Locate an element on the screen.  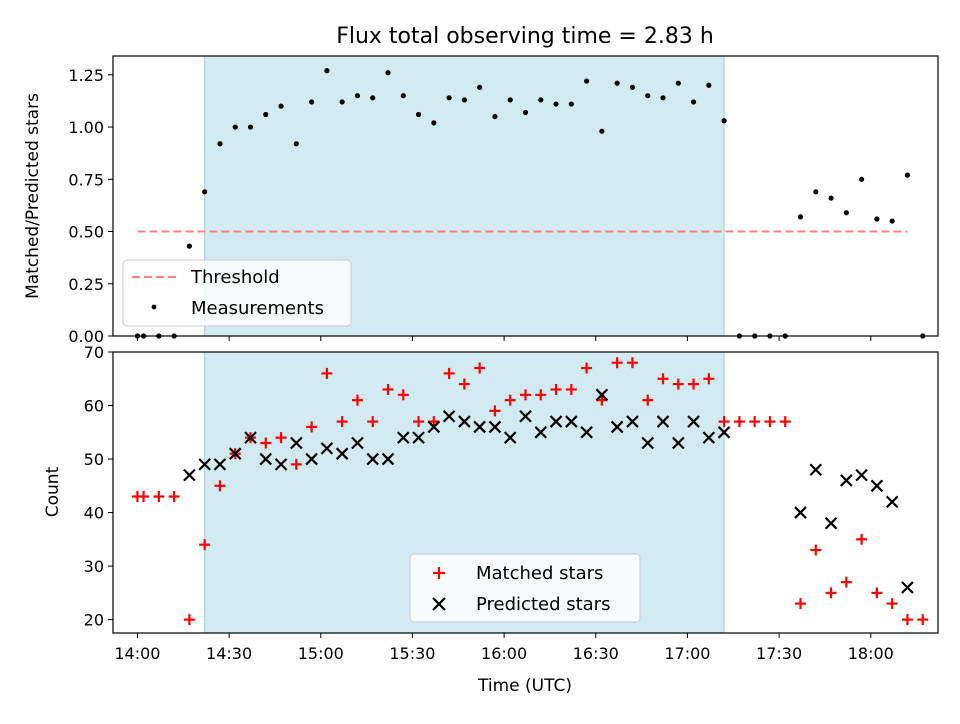
bottom-legend-box is located at coordinates (525, 588).